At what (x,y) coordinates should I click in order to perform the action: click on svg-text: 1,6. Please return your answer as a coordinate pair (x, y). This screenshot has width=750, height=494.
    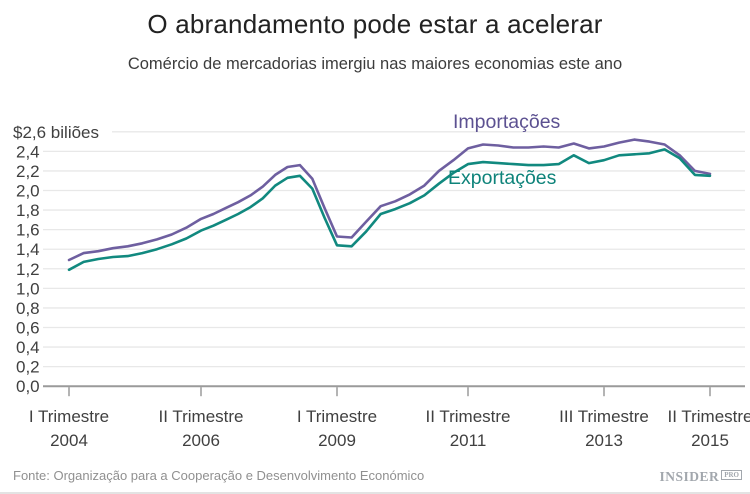
    Looking at the image, I should click on (28, 230).